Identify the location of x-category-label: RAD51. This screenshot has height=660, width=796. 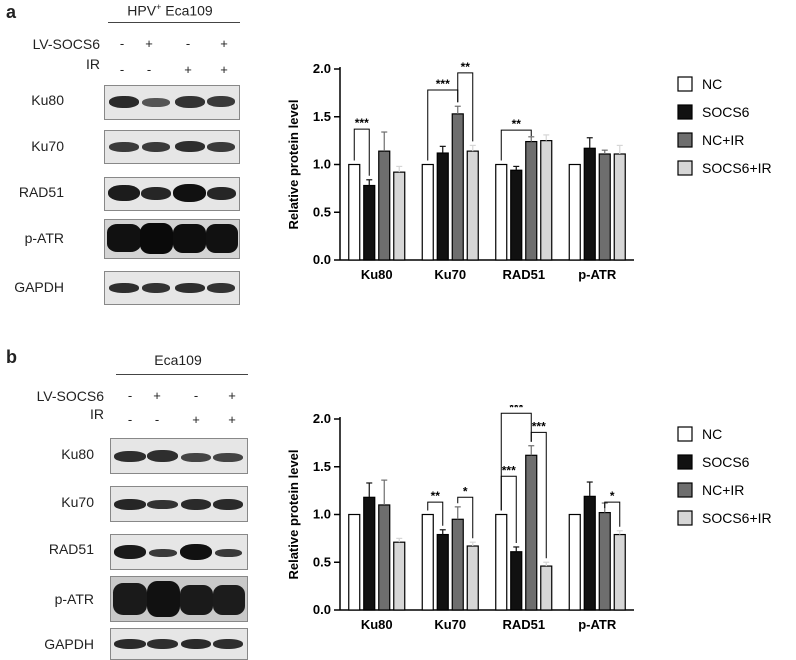
(523, 624).